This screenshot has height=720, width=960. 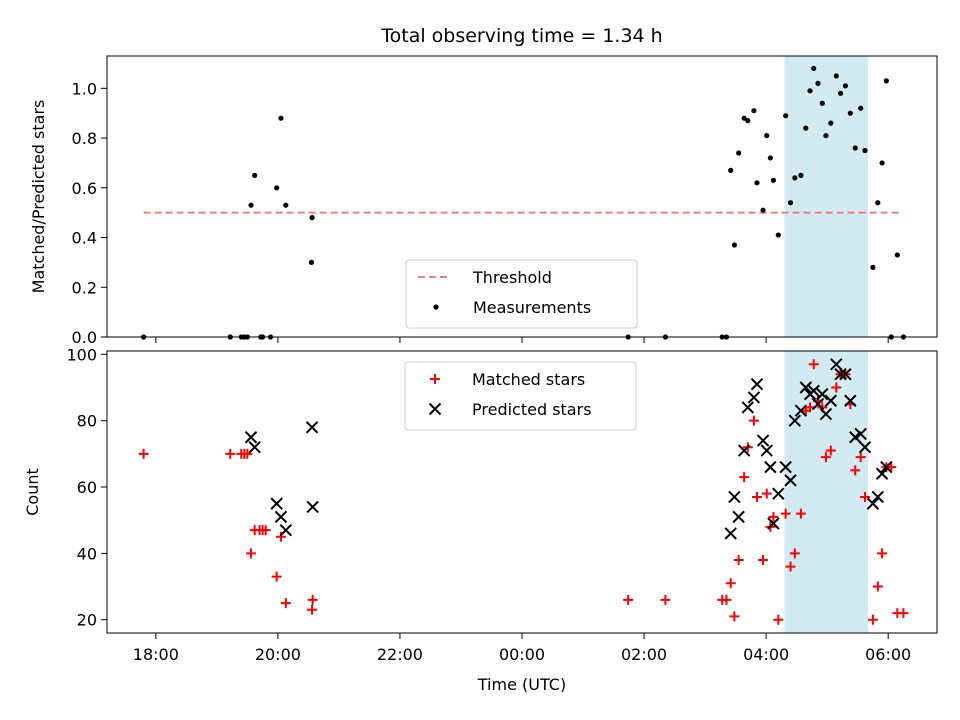 What do you see at coordinates (400, 654) in the screenshot?
I see `x-tick-label: 22:00` at bounding box center [400, 654].